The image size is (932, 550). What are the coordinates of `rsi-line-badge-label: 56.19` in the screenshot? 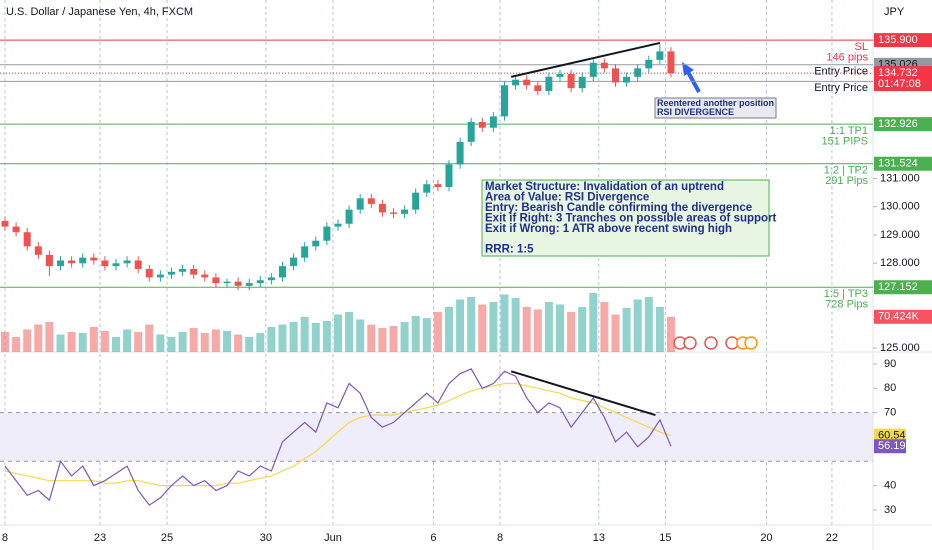 It's located at (892, 446).